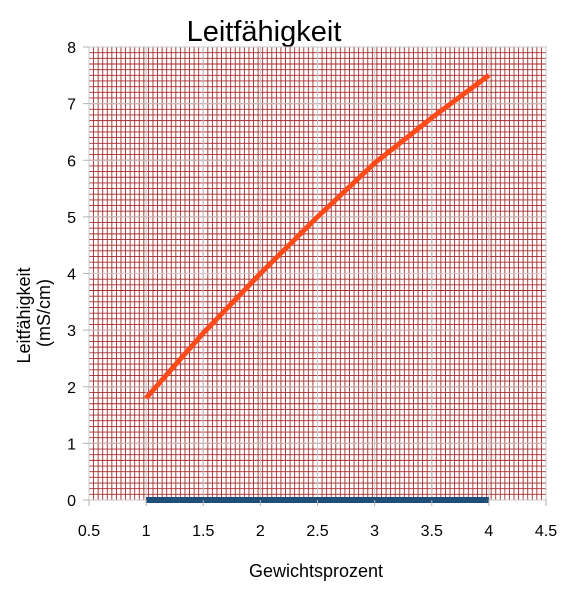 The image size is (563, 590). Describe the element at coordinates (317, 531) in the screenshot. I see `x-tick-label: 2.5` at that location.